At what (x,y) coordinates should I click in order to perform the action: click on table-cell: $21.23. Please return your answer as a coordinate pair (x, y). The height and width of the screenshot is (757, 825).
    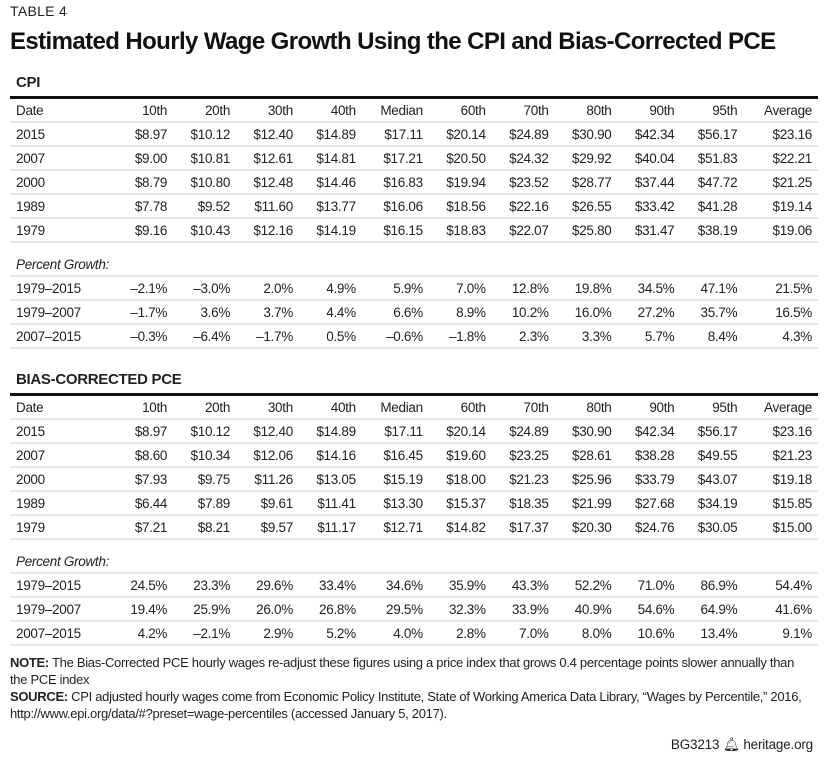
    Looking at the image, I should click on (523, 479).